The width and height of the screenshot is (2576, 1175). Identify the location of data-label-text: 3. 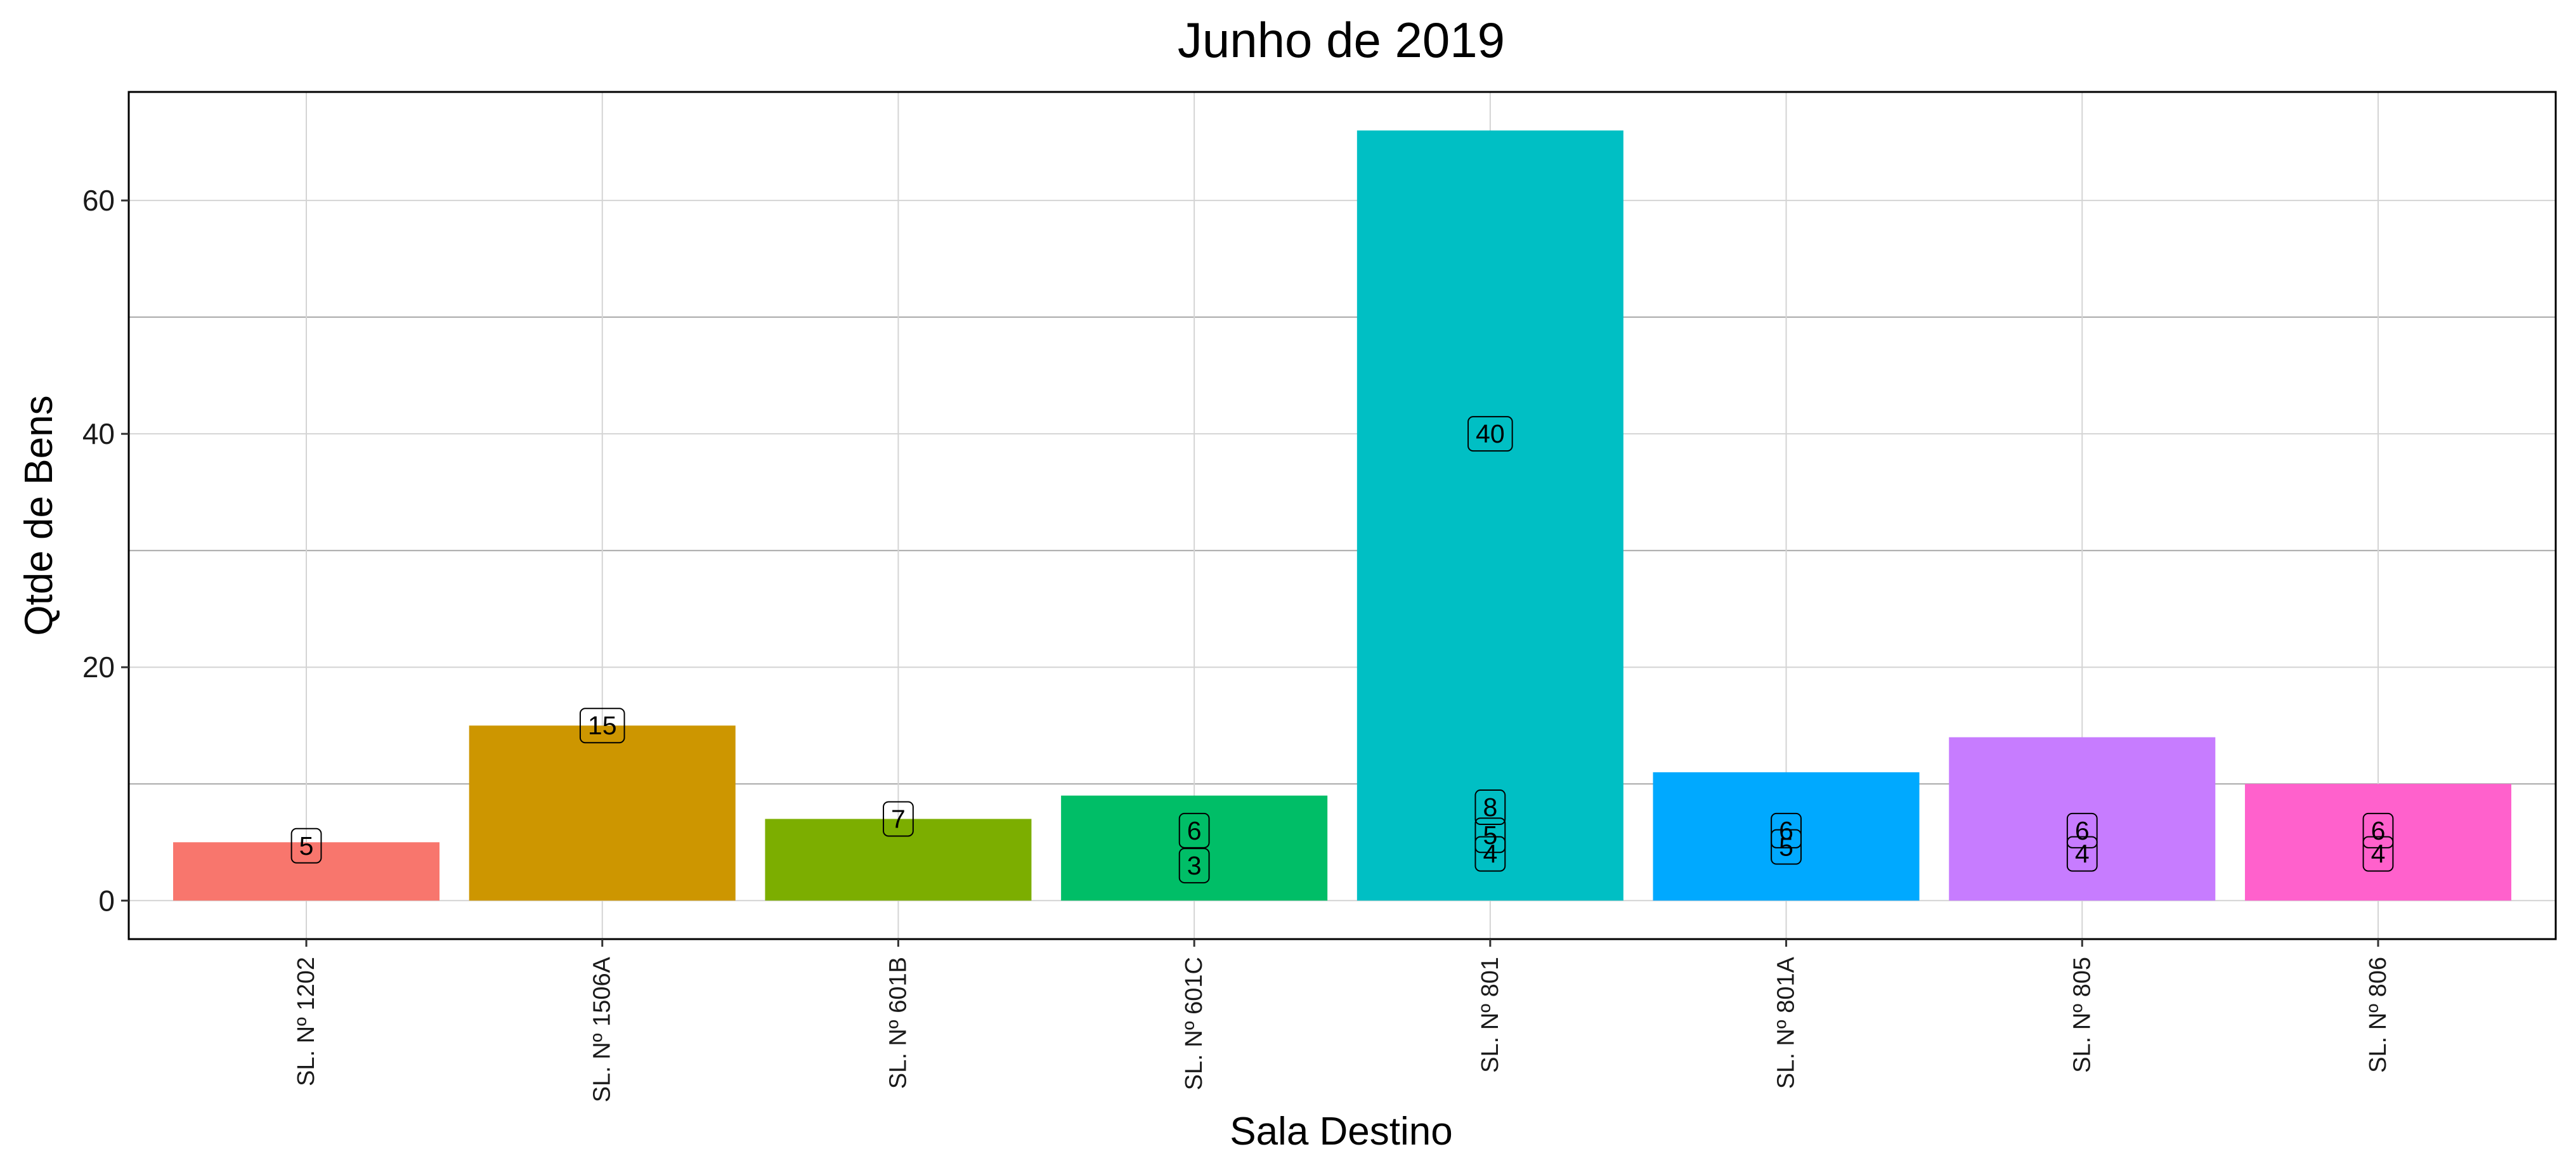
(1195, 865).